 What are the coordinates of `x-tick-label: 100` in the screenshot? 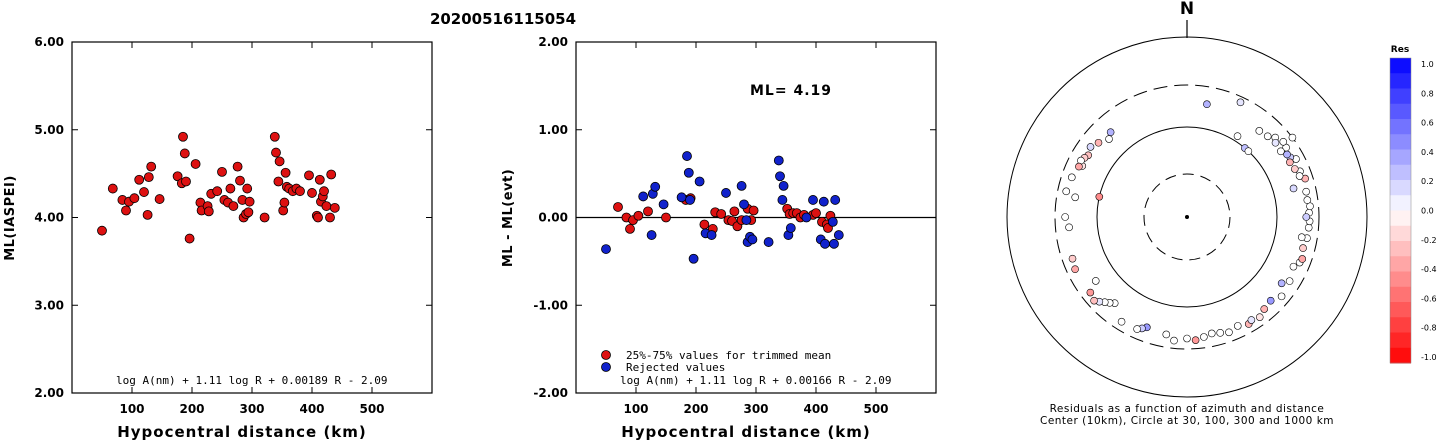 It's located at (131, 409).